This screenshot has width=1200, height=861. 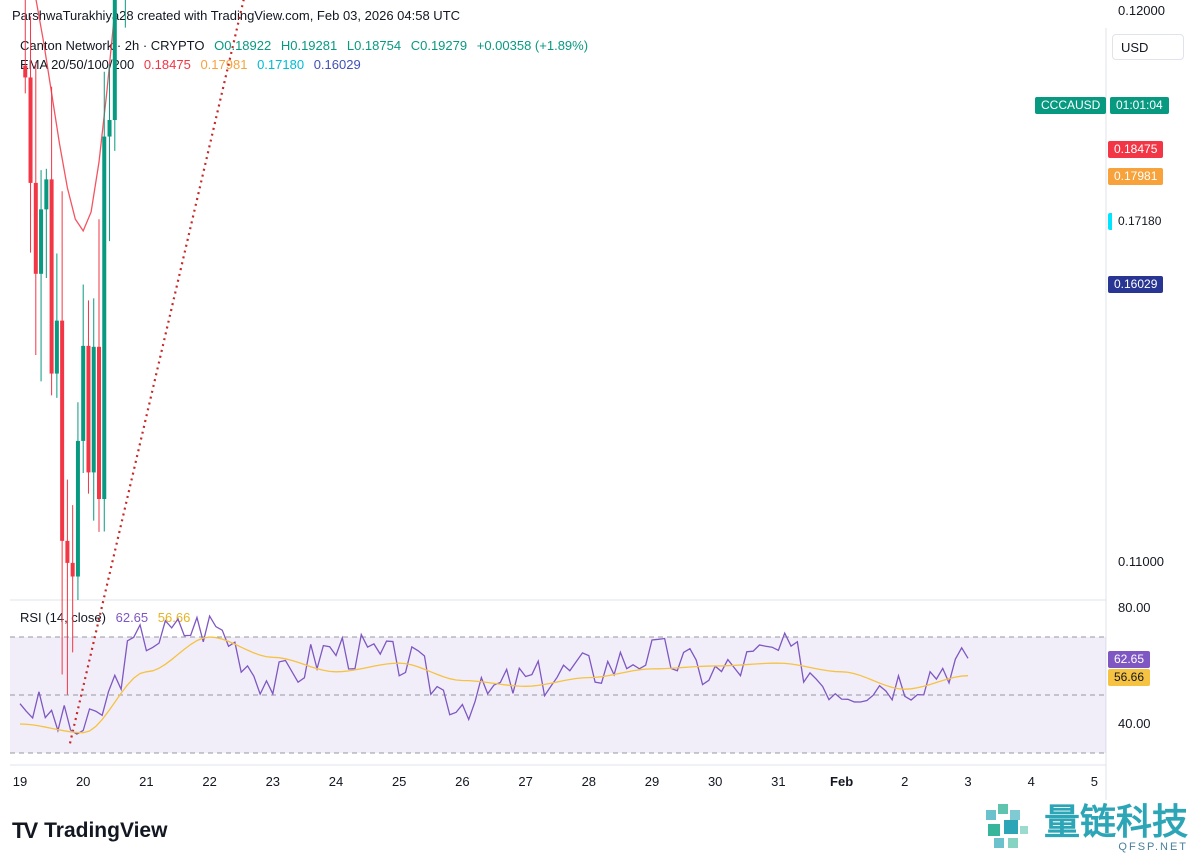 I want to click on rsi-label: RSI (14, close), so click(x=63, y=617).